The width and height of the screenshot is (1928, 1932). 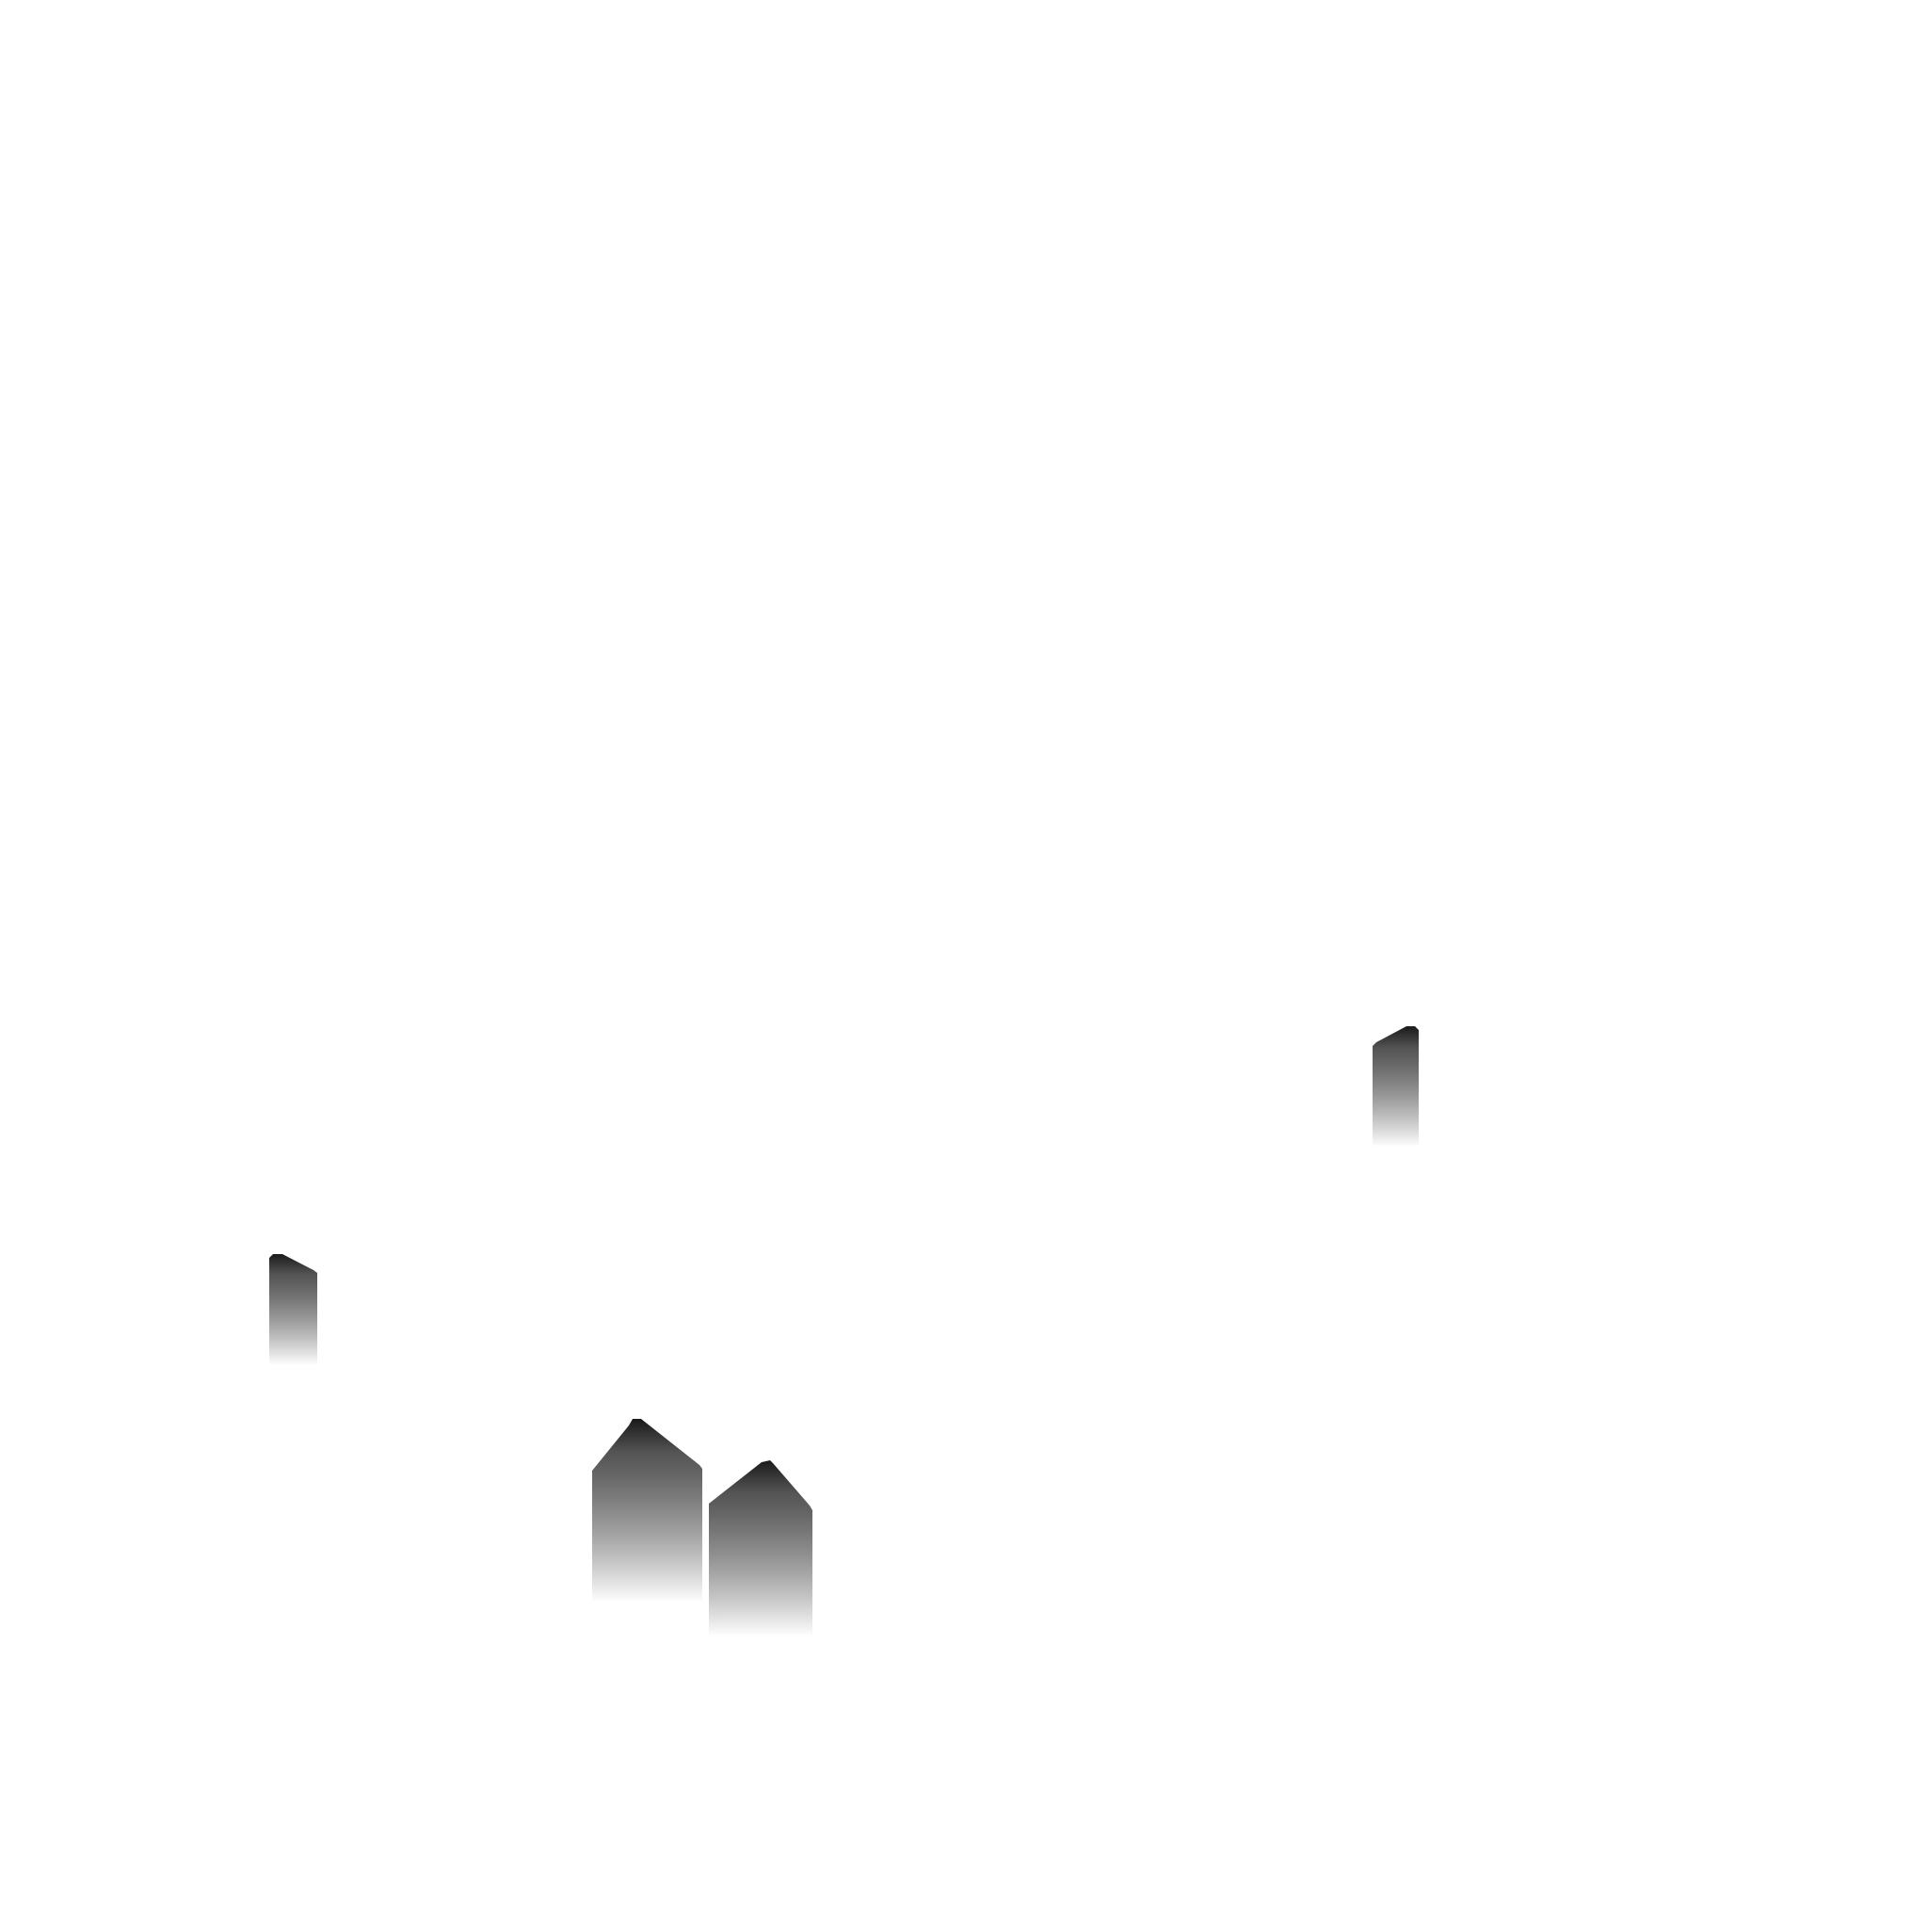 What do you see at coordinates (1396, 1086) in the screenshot?
I see `gradient-pillar-right` at bounding box center [1396, 1086].